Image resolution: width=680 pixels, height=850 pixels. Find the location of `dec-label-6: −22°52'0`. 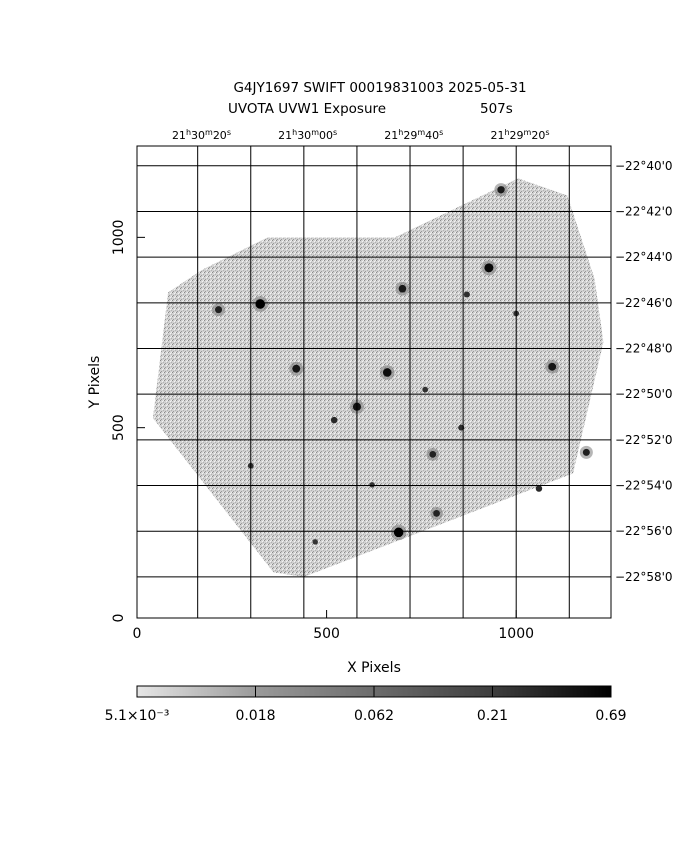

dec-label-6: −22°52'0 is located at coordinates (644, 440).